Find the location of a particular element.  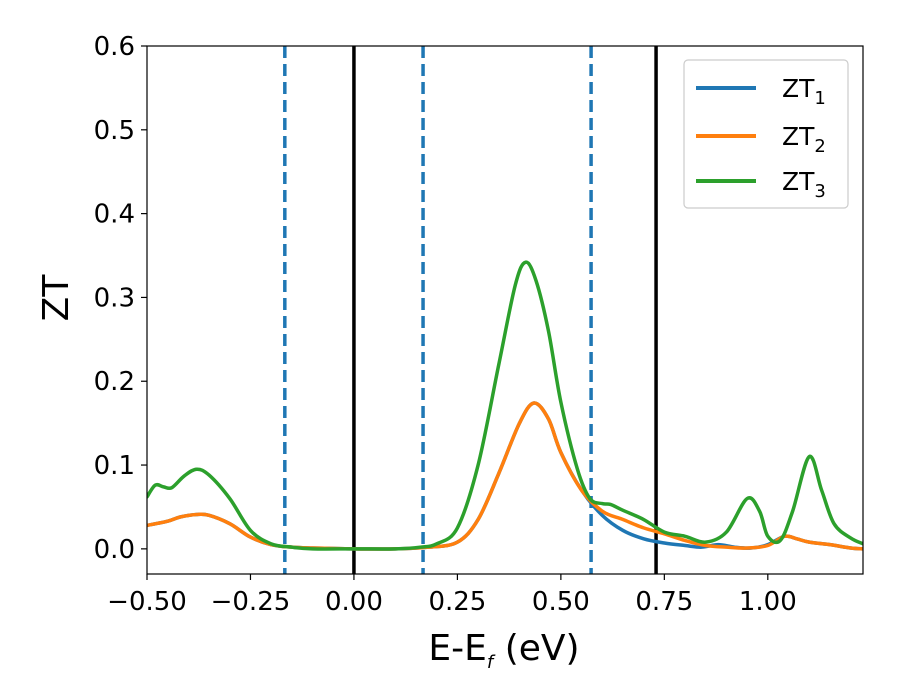

y-axis-label: ZT is located at coordinates (56, 298).